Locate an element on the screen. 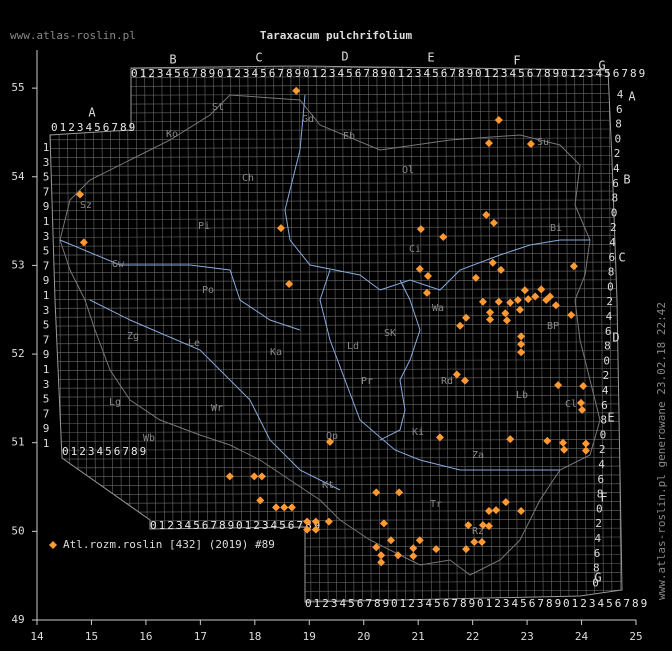 The height and width of the screenshot is (651, 672). grid-digit: 9 is located at coordinates (46, 206).